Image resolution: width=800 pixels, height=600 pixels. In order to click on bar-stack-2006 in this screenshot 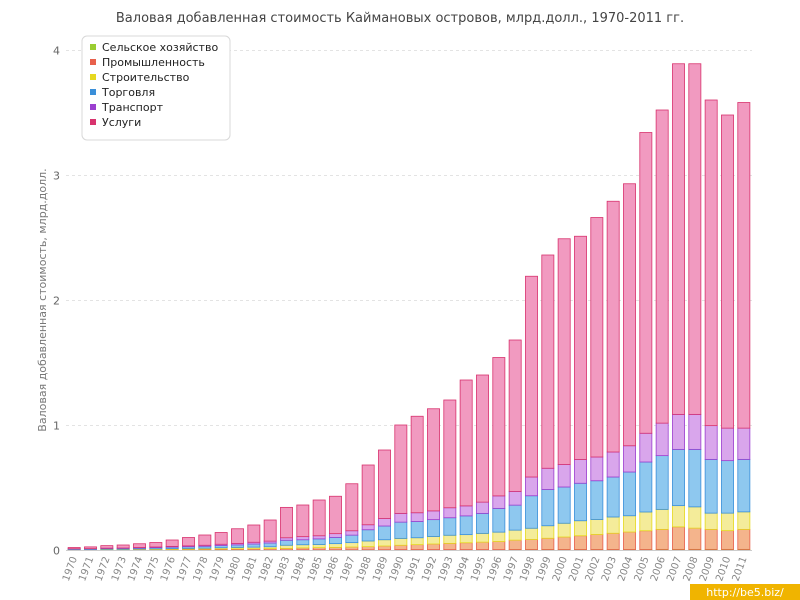, I will do `click(662, 330)`.